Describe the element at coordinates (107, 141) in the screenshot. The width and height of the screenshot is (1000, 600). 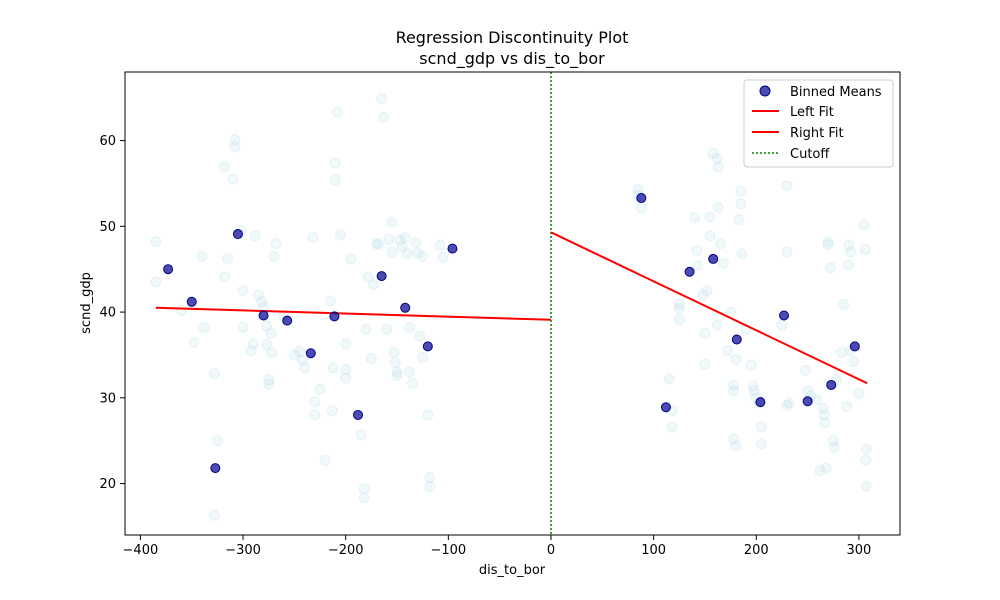
I see `y-tick-label: 60` at that location.